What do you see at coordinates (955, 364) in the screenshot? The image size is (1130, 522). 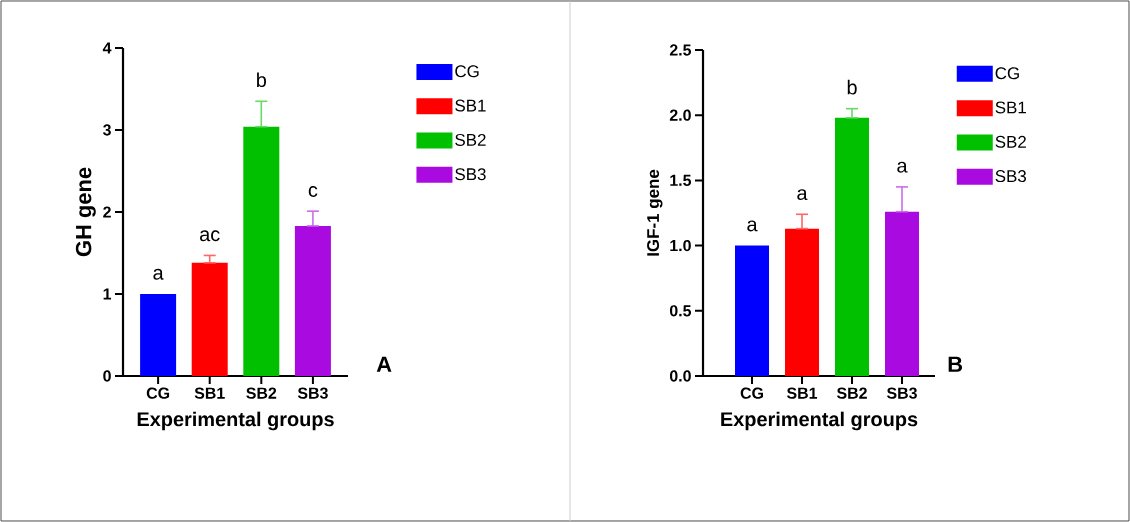 I see `text: B` at bounding box center [955, 364].